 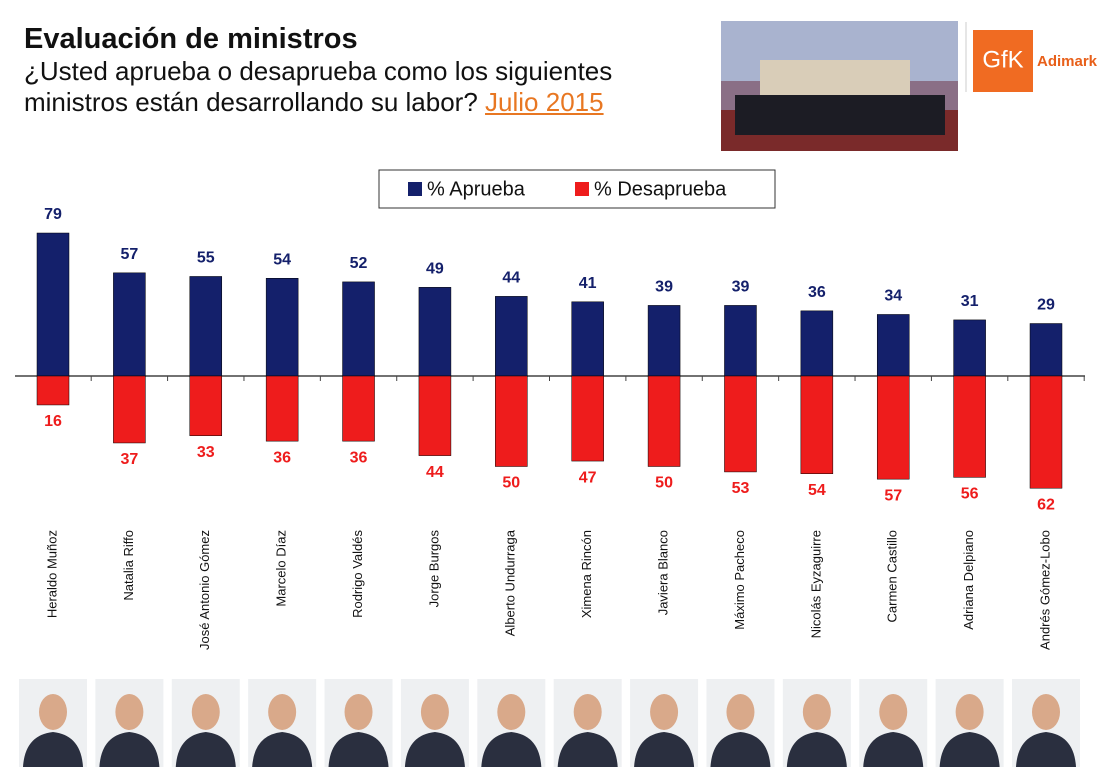 I want to click on value-label: 56, so click(x=970, y=494).